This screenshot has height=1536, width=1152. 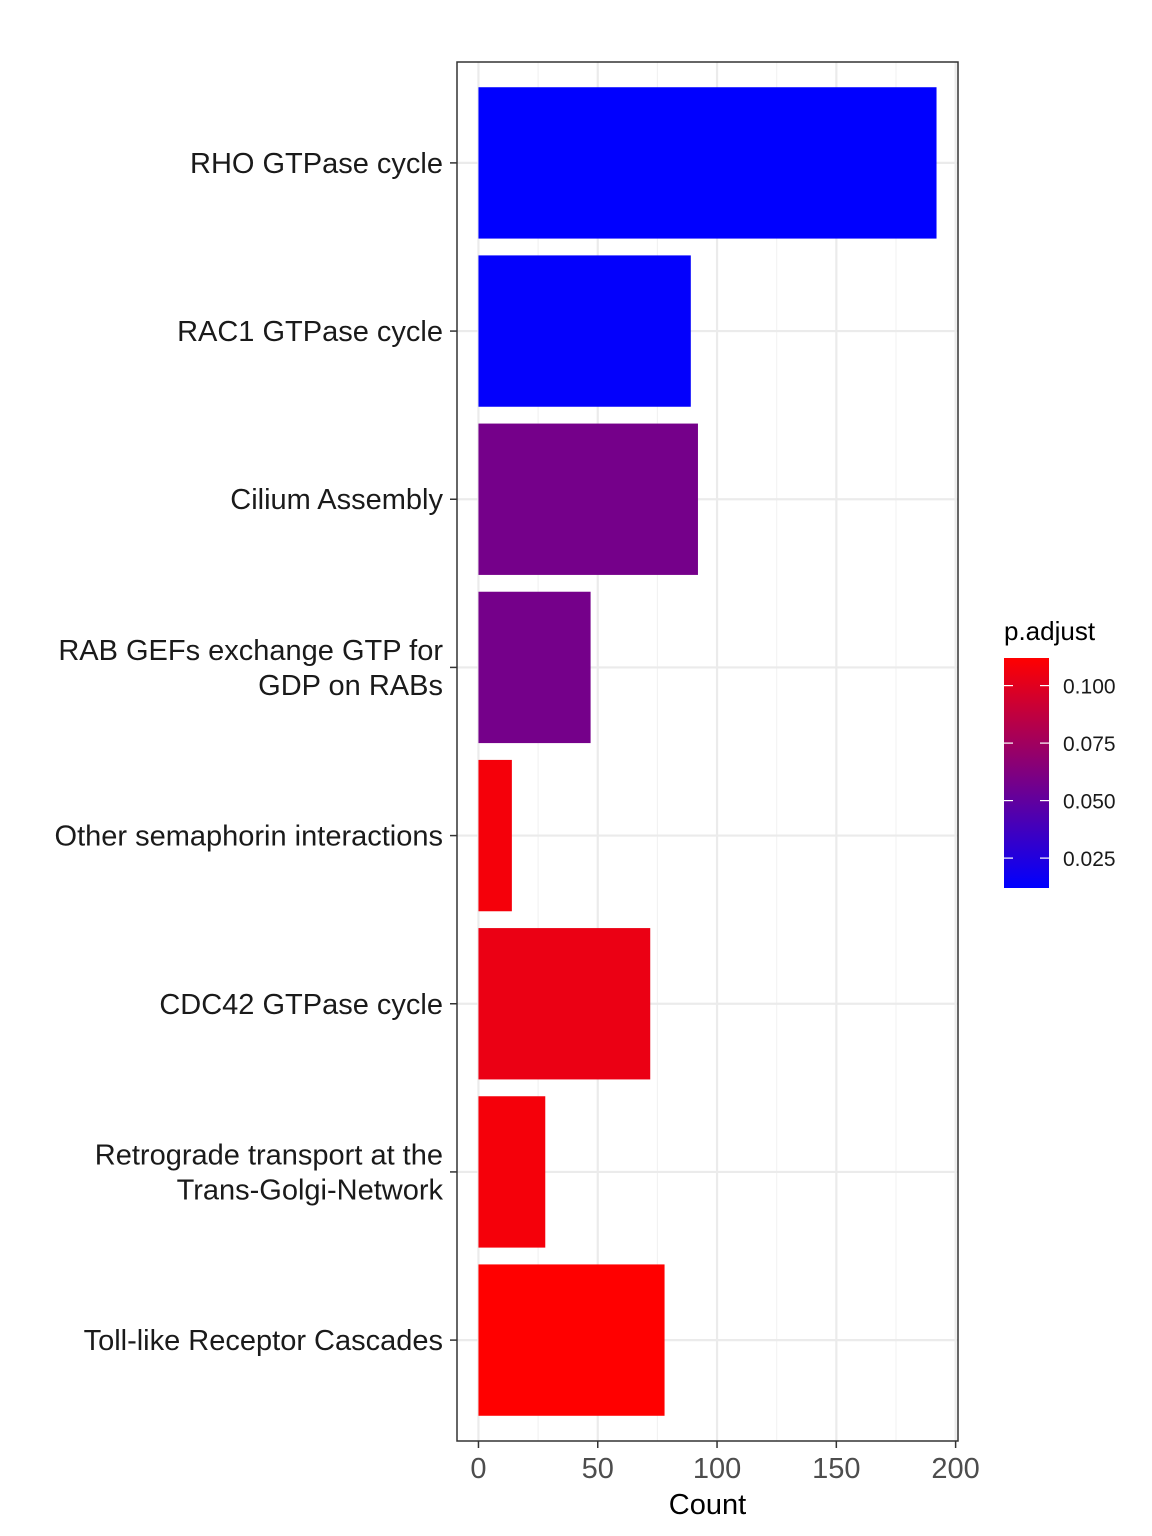 I want to click on x-axis: 0 50 100 150 200, so click(x=725, y=1463).